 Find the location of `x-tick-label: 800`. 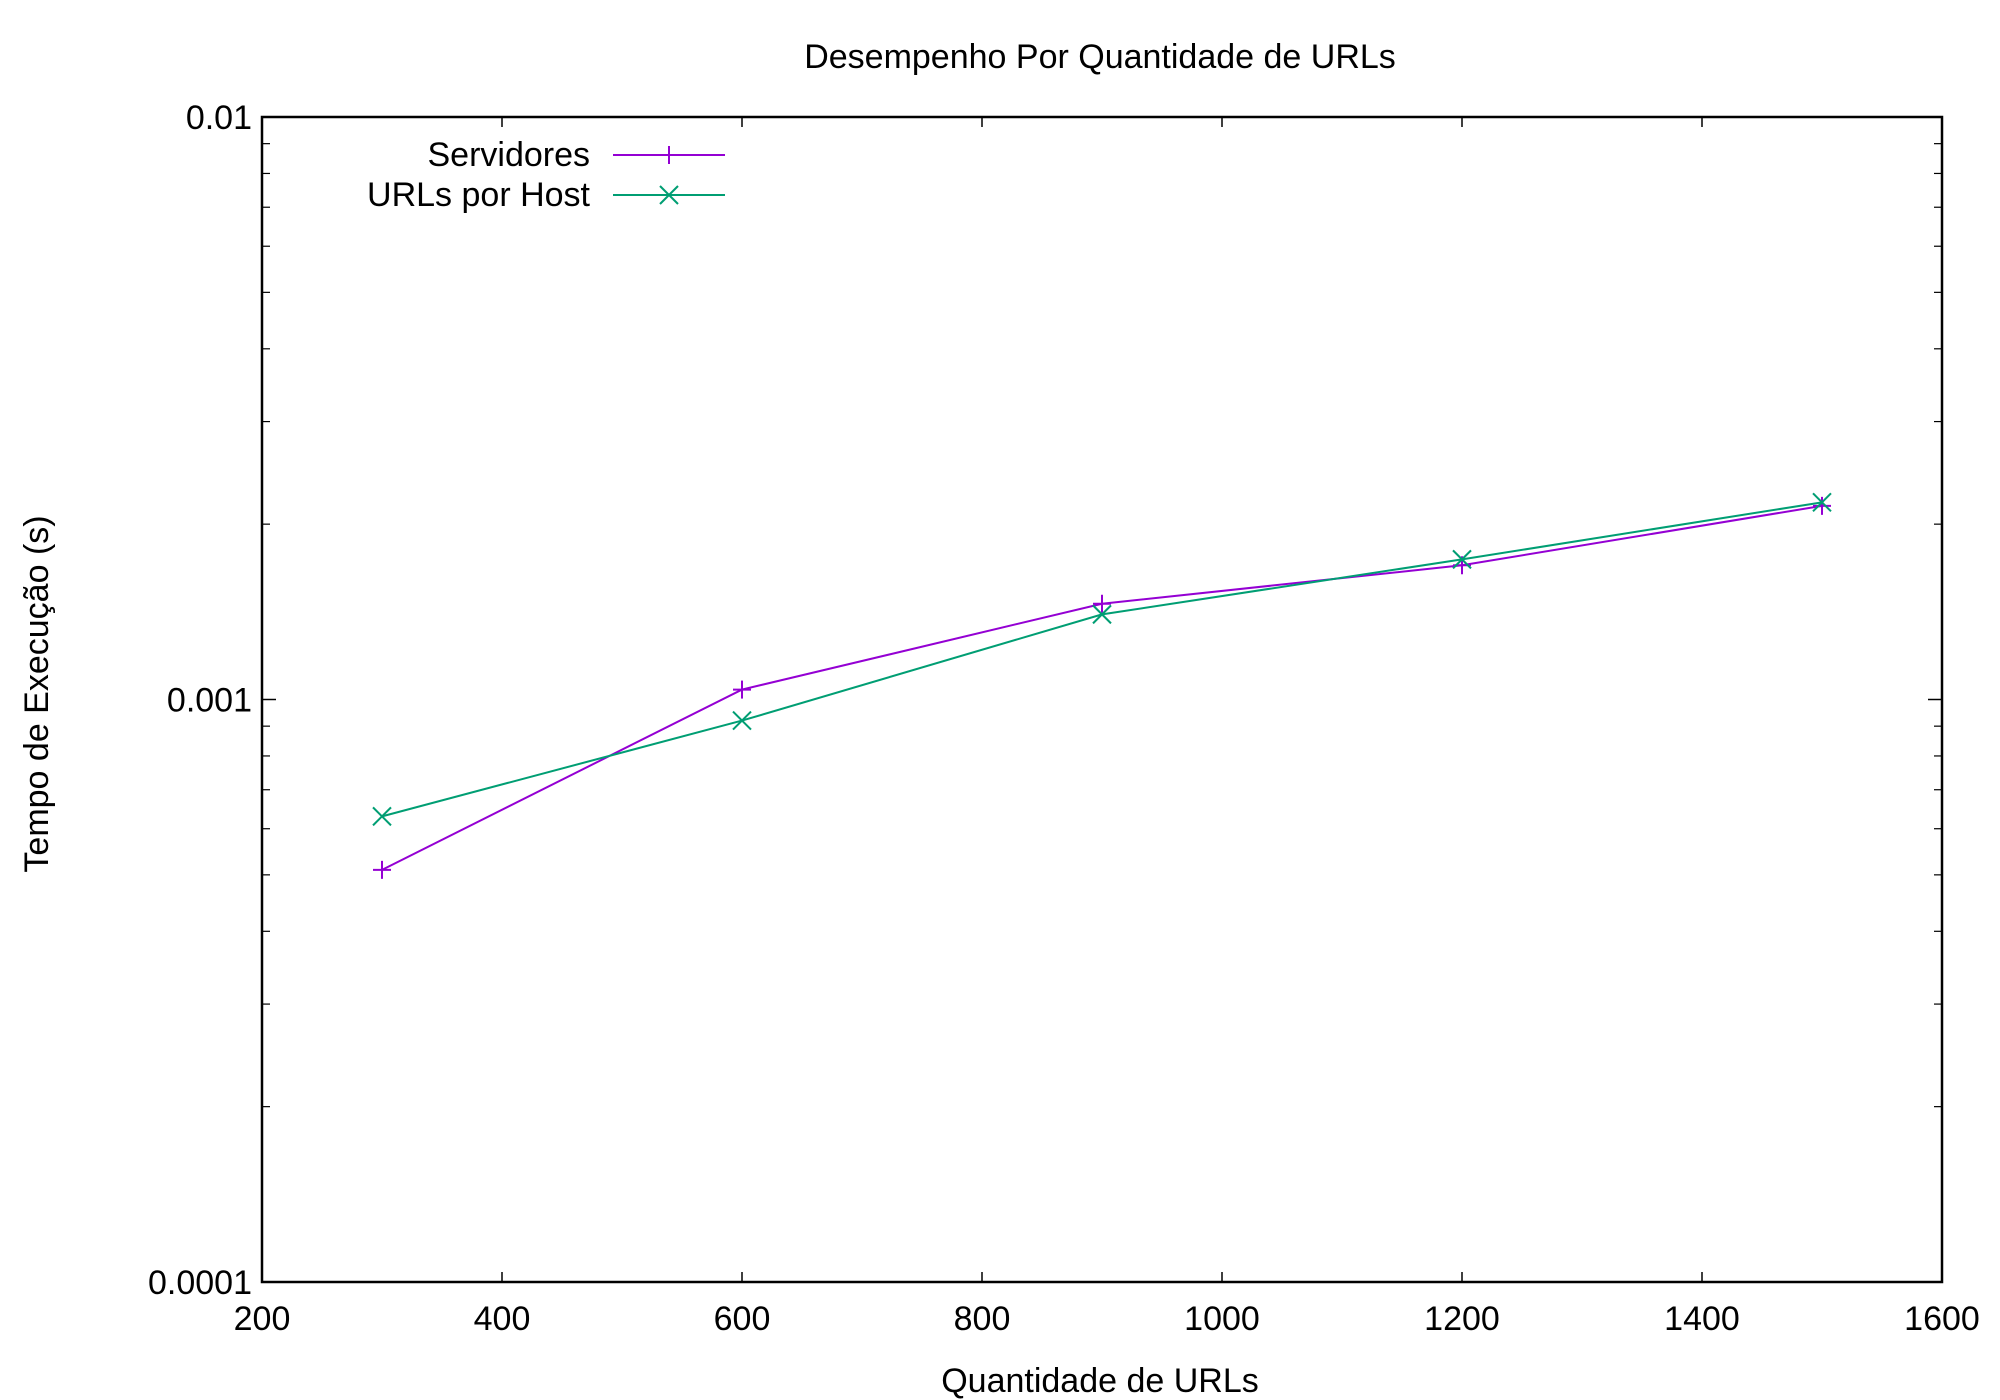

x-tick-label: 800 is located at coordinates (982, 1319).